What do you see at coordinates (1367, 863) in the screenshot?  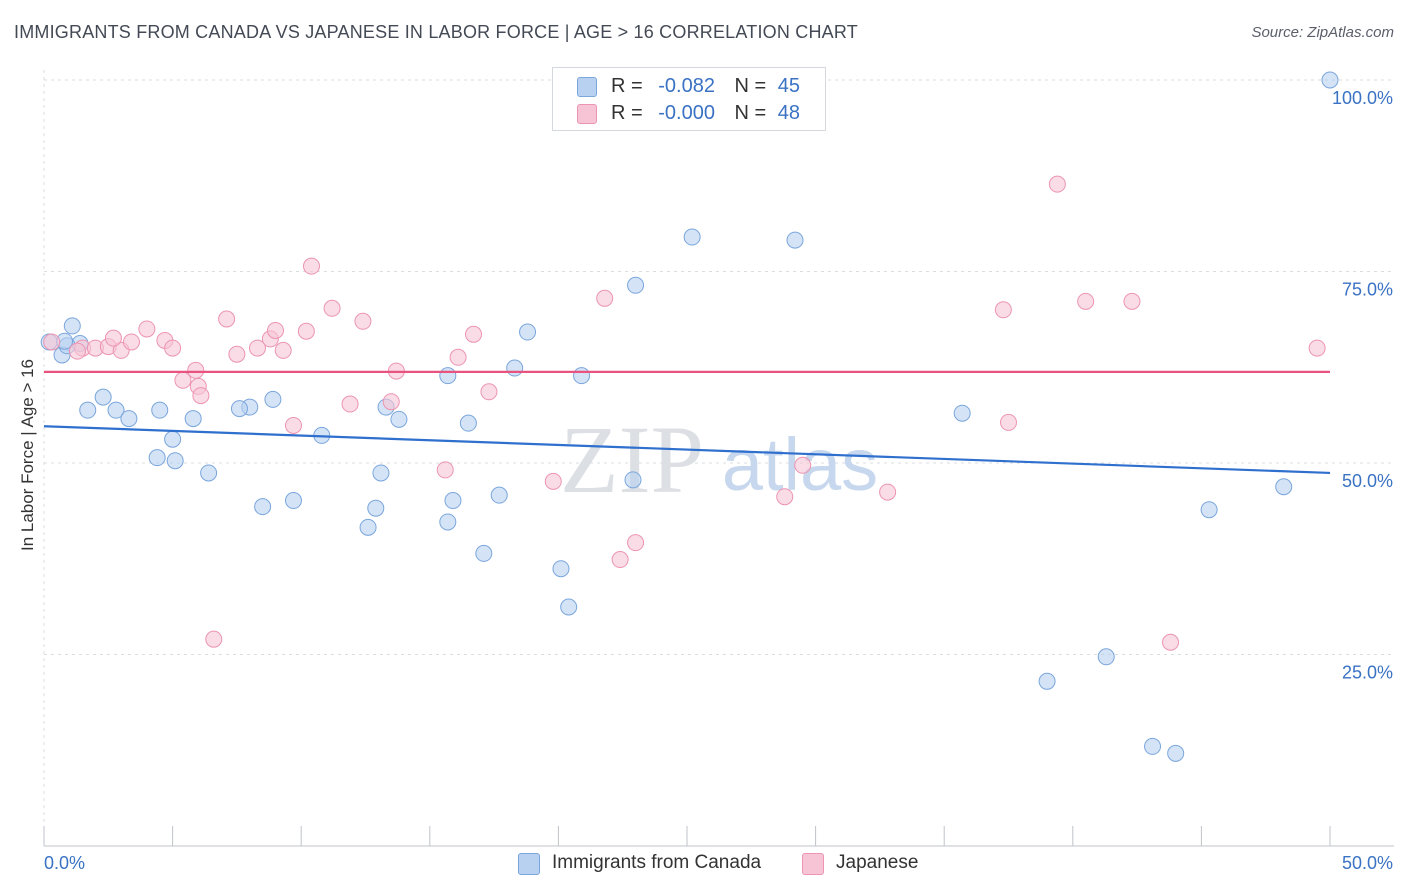 I see `x-tick-label-end: 50.0%` at bounding box center [1367, 863].